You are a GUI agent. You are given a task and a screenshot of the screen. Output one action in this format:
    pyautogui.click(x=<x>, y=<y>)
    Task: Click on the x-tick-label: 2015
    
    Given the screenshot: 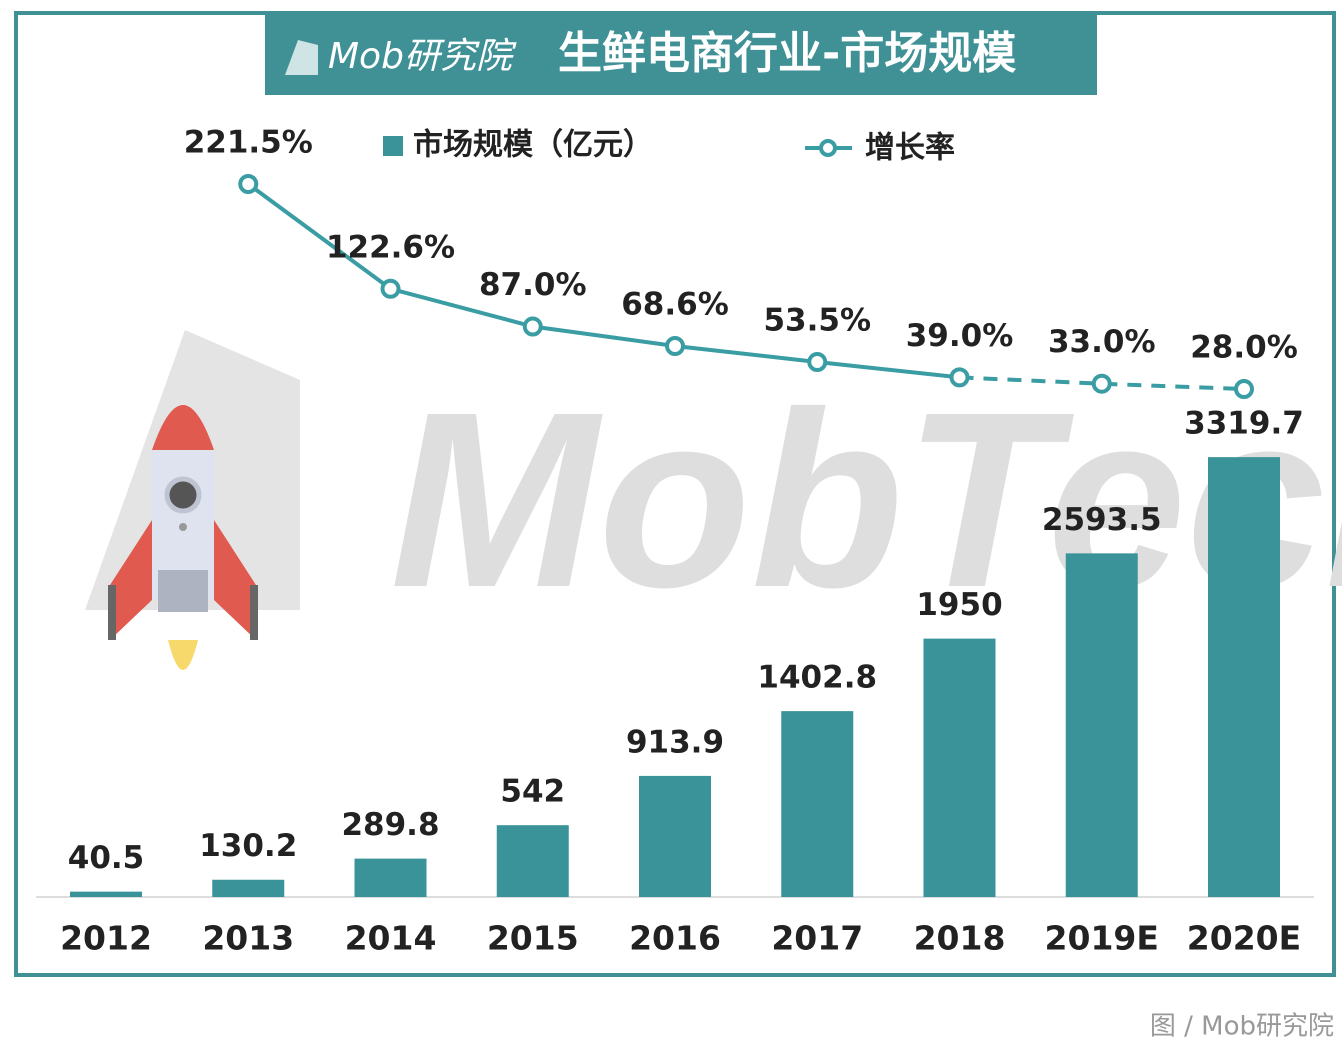 What is the action you would take?
    pyautogui.click(x=533, y=938)
    